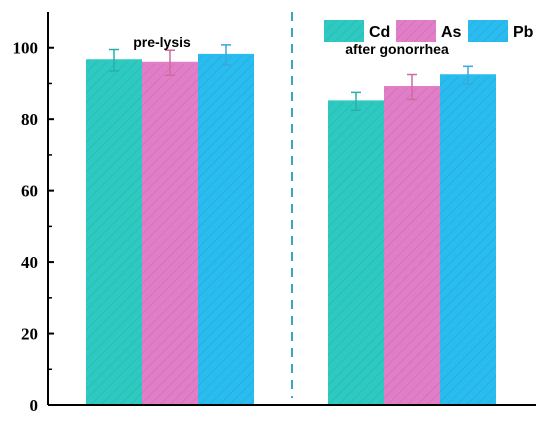 Image resolution: width=550 pixels, height=425 pixels. Describe the element at coordinates (344, 31) in the screenshot. I see `legend-swatch-cd` at that location.